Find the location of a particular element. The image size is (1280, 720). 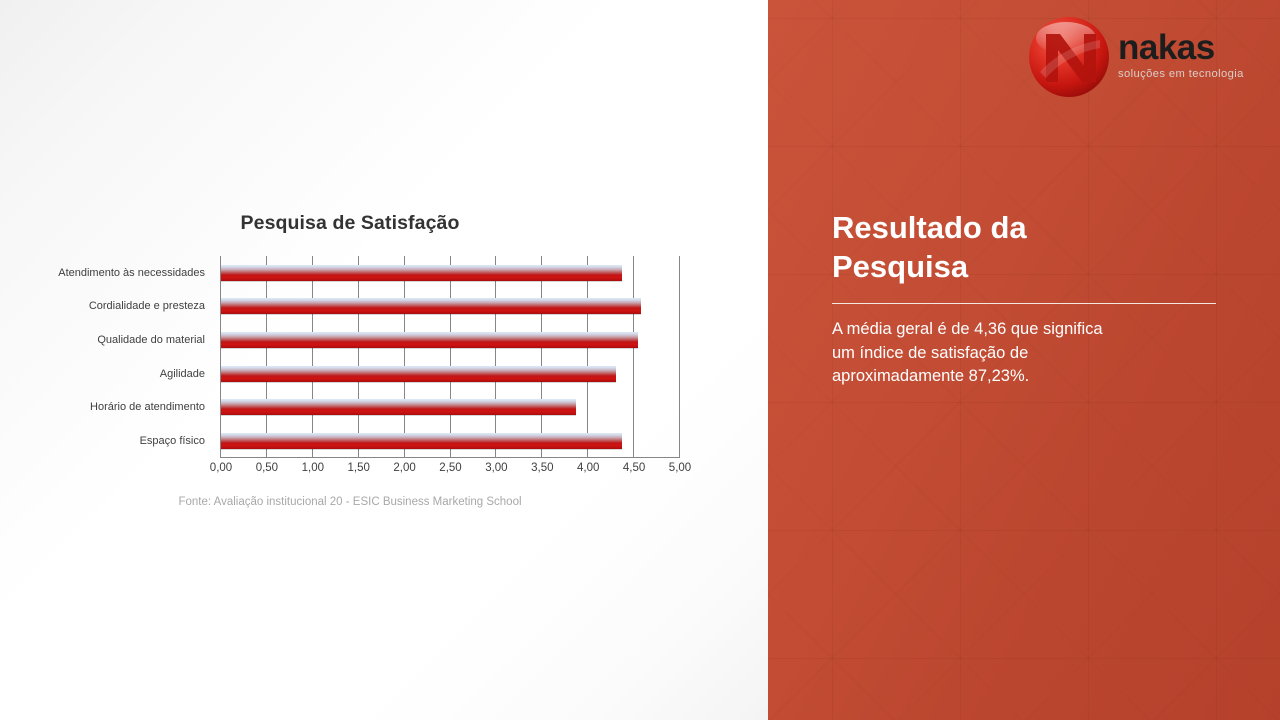

chart-category-label: Qualidade do material is located at coordinates (151, 340).